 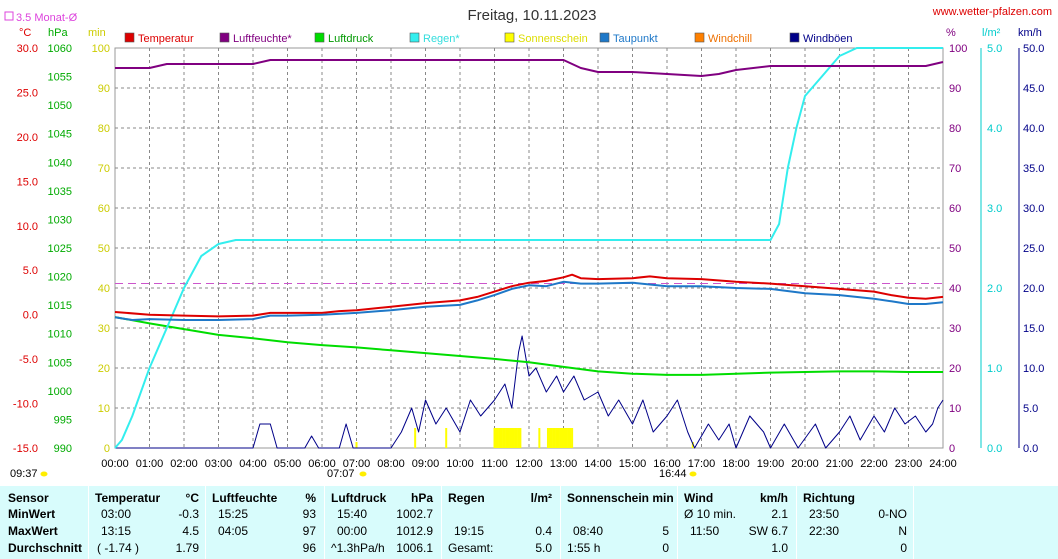 What do you see at coordinates (28, 360) in the screenshot?
I see `temp-tick-label: -5.0` at bounding box center [28, 360].